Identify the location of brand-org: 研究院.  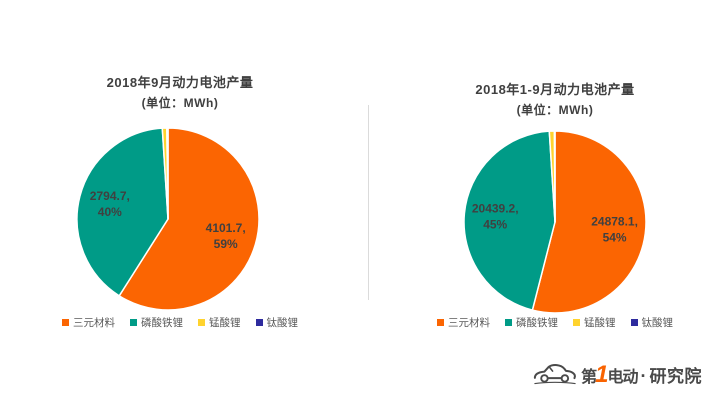
(675, 376).